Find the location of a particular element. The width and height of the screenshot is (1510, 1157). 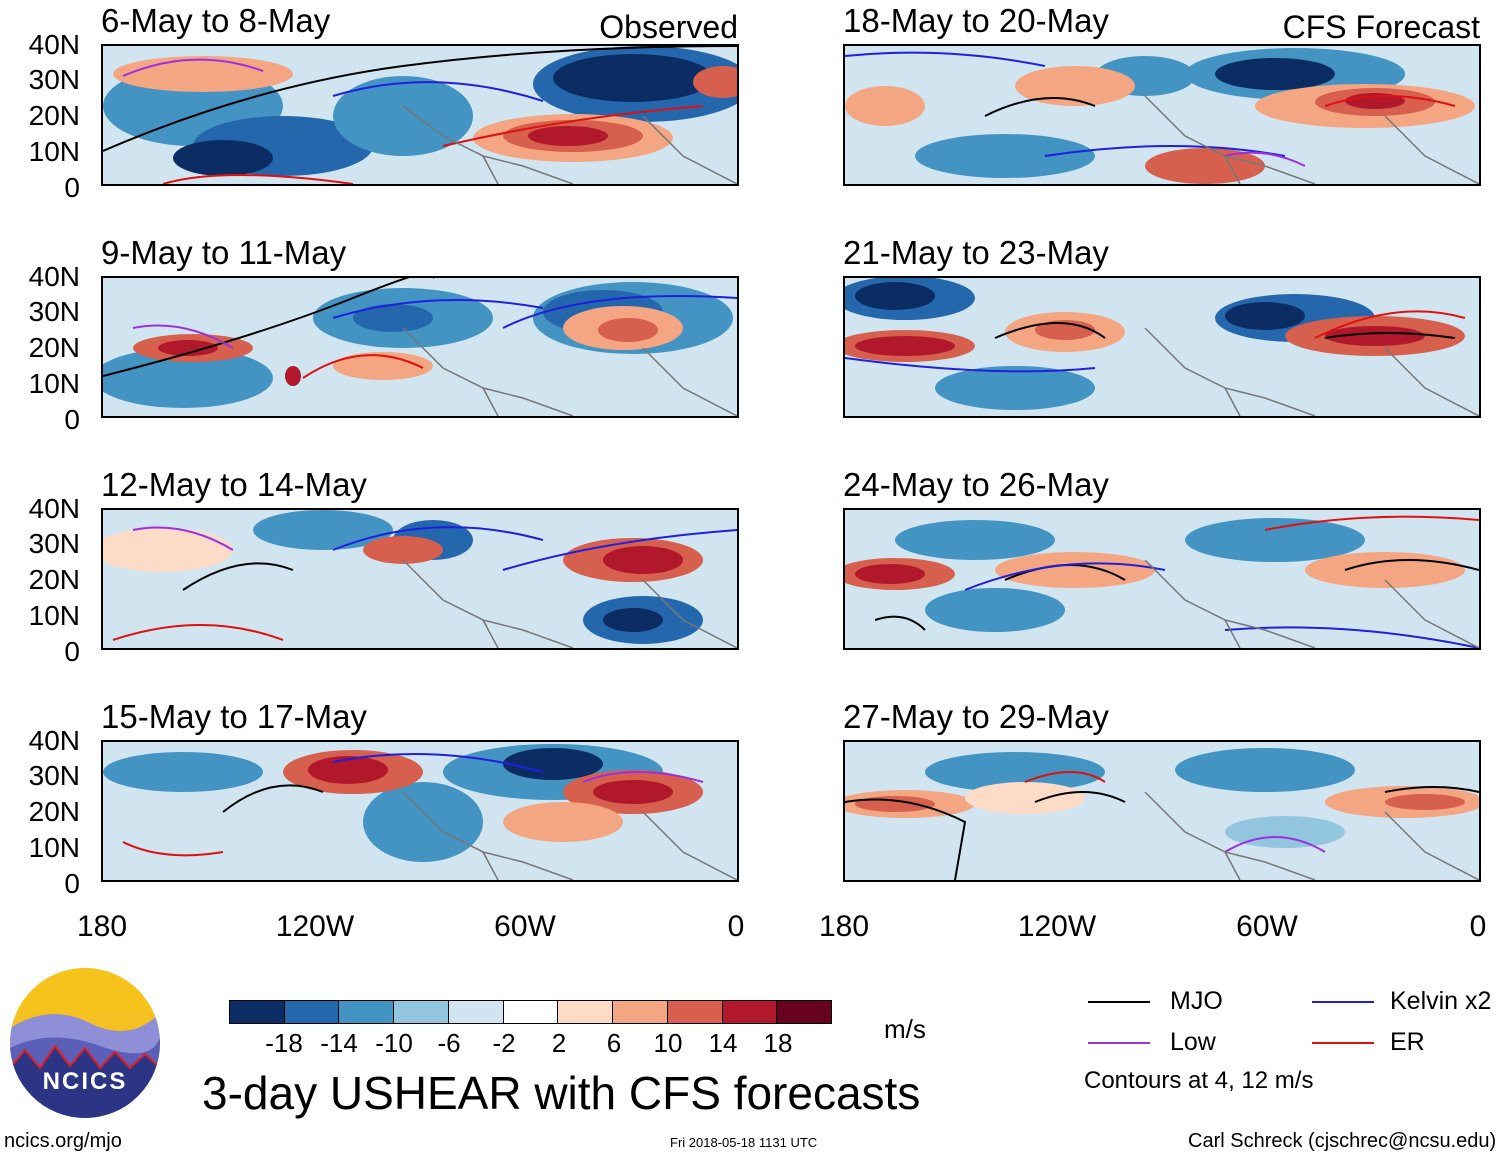

colorbar-tick: -2 is located at coordinates (504, 1043).